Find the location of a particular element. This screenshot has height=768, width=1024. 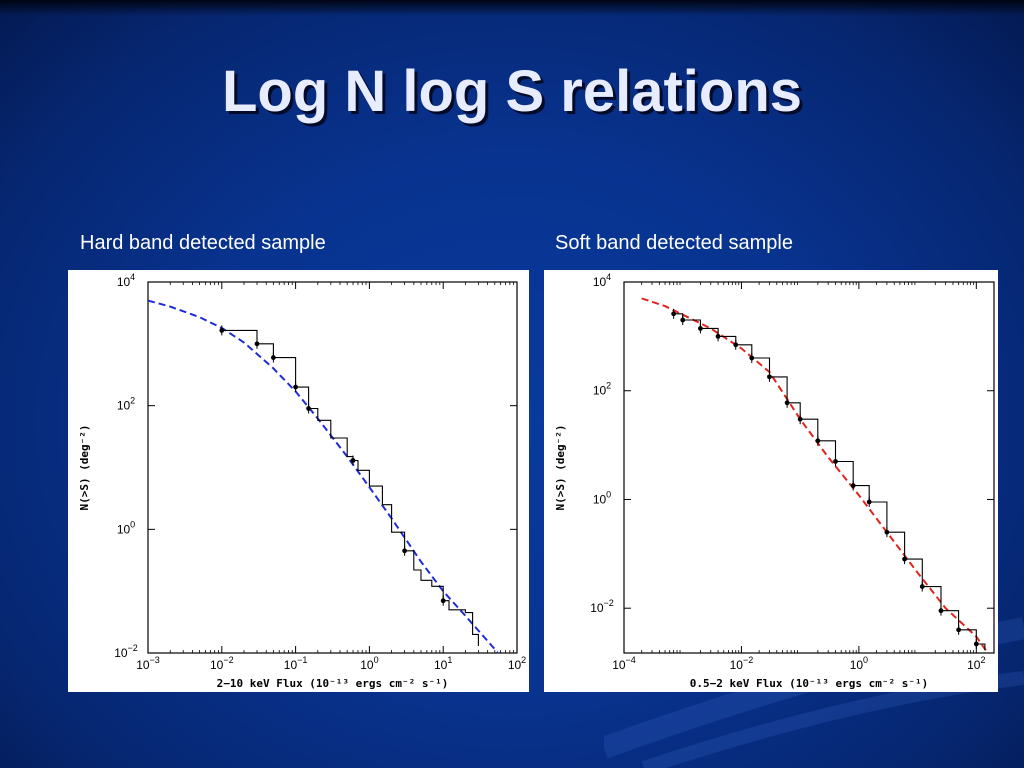

soft-y-tick-label: 10⁻² is located at coordinates (602, 606).